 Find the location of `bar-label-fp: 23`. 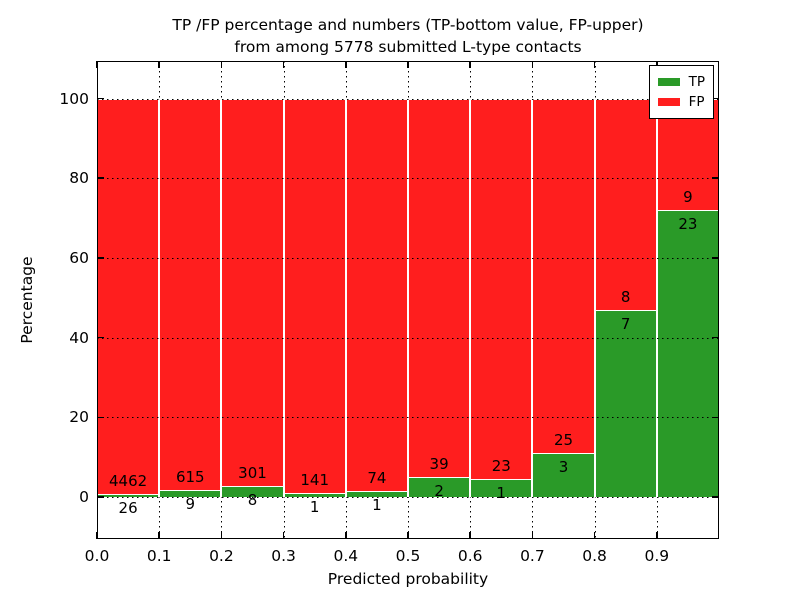

bar-label-fp: 23 is located at coordinates (501, 466).